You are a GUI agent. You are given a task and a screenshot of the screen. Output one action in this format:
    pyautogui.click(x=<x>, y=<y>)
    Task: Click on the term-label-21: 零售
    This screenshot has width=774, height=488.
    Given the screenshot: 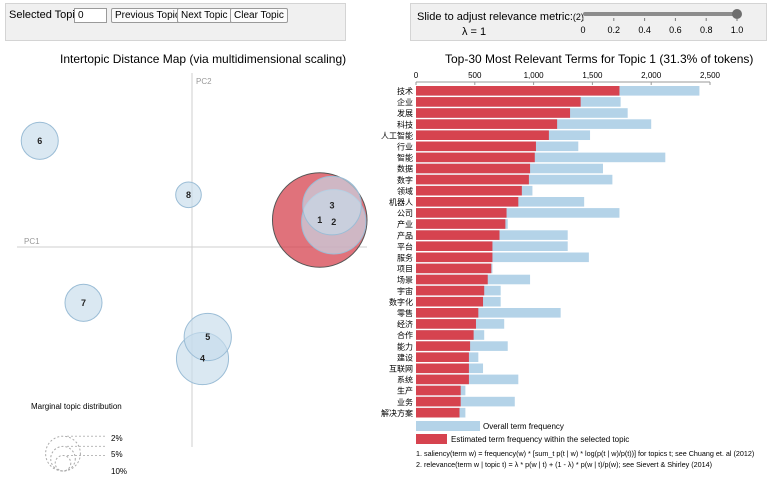 What is the action you would take?
    pyautogui.click(x=405, y=313)
    